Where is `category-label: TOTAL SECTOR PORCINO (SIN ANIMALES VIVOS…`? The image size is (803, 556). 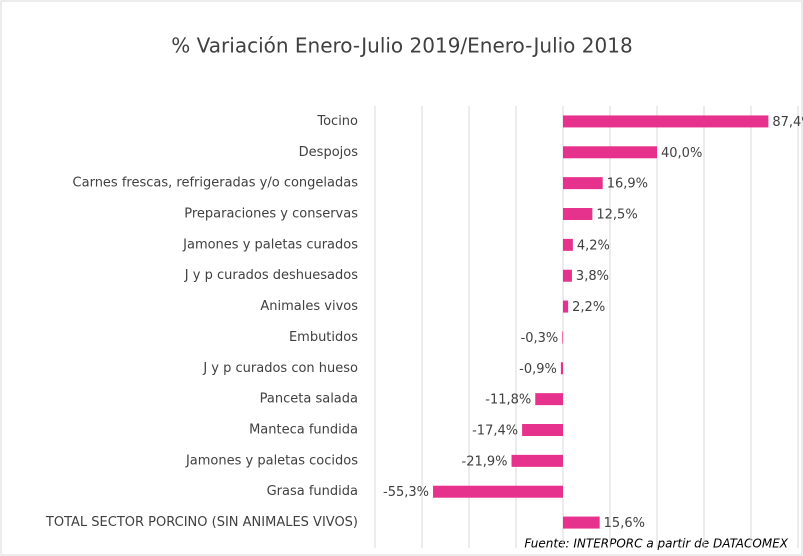 category-label: TOTAL SECTOR PORCINO (SIN ANIMALES VIVOS… is located at coordinates (201, 522).